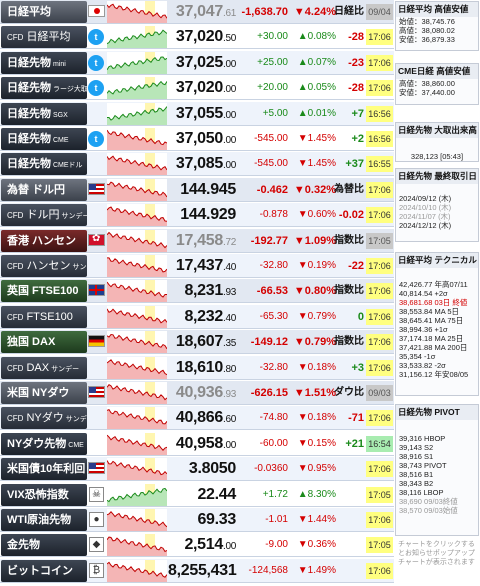 The image size is (480, 586). I want to click on ticker-name-button: 日経先物 CME, so click(44, 139).